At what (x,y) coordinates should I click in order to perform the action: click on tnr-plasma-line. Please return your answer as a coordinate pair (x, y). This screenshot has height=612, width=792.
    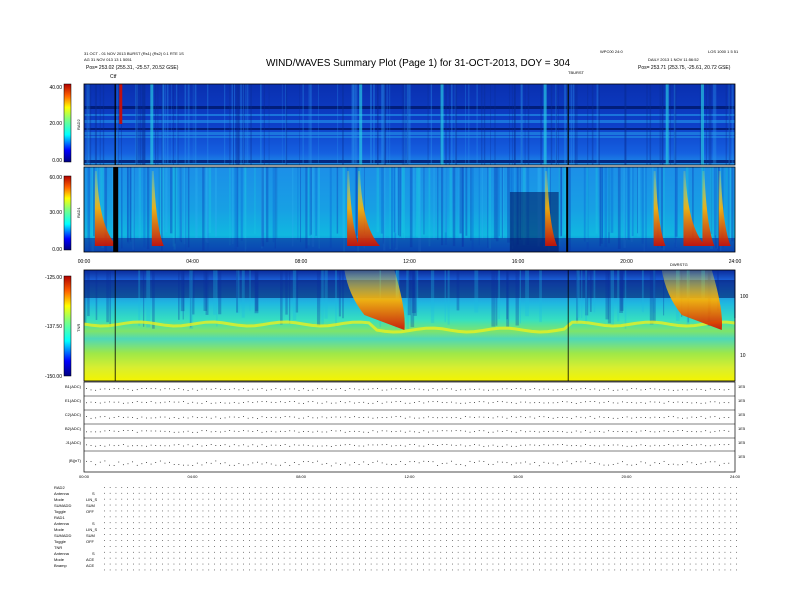
    Looking at the image, I should click on (409, 327).